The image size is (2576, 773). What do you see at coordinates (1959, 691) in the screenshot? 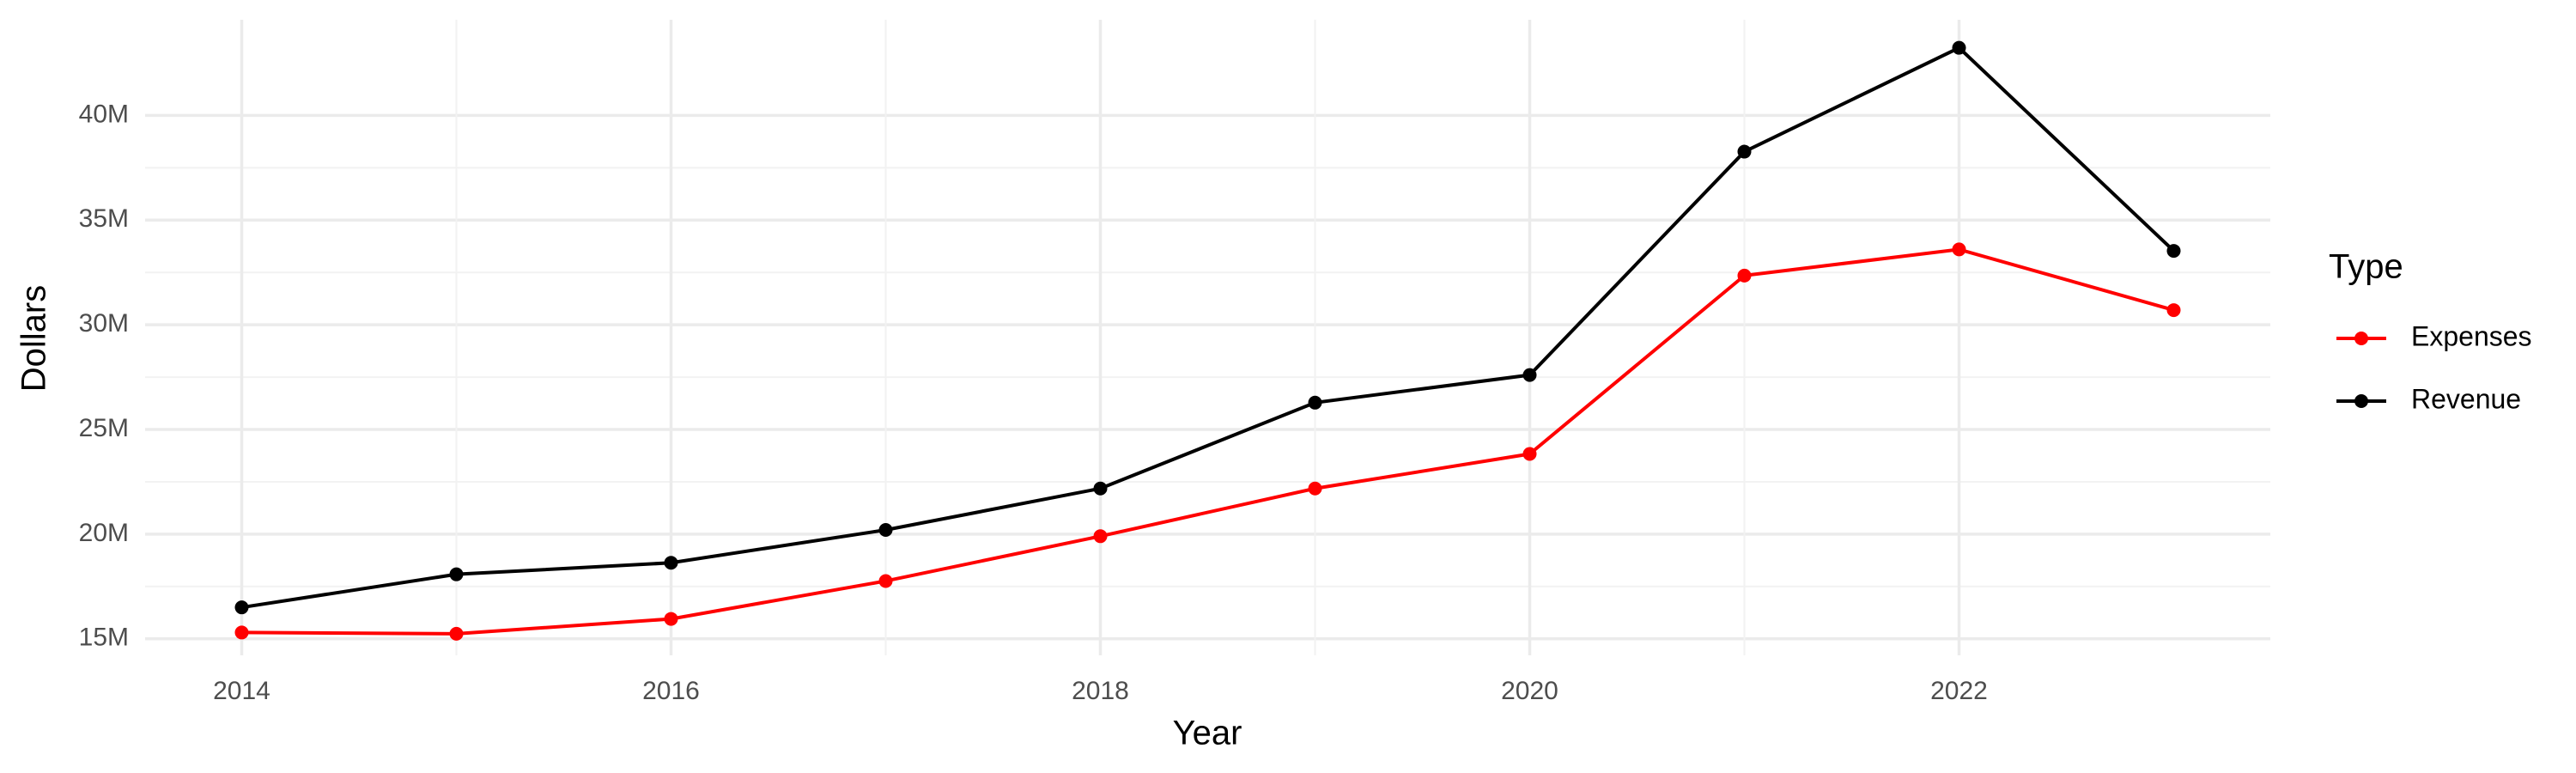
I see `x-tick-label: 2022` at bounding box center [1959, 691].